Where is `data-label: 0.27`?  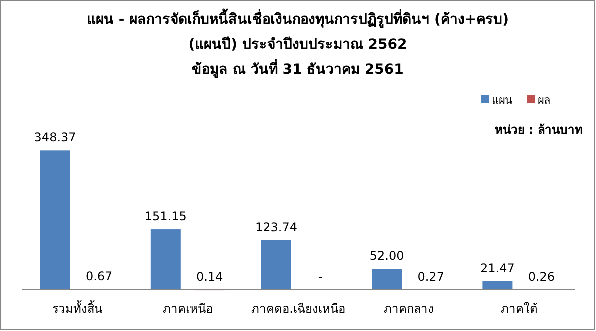 data-label: 0.27 is located at coordinates (431, 277).